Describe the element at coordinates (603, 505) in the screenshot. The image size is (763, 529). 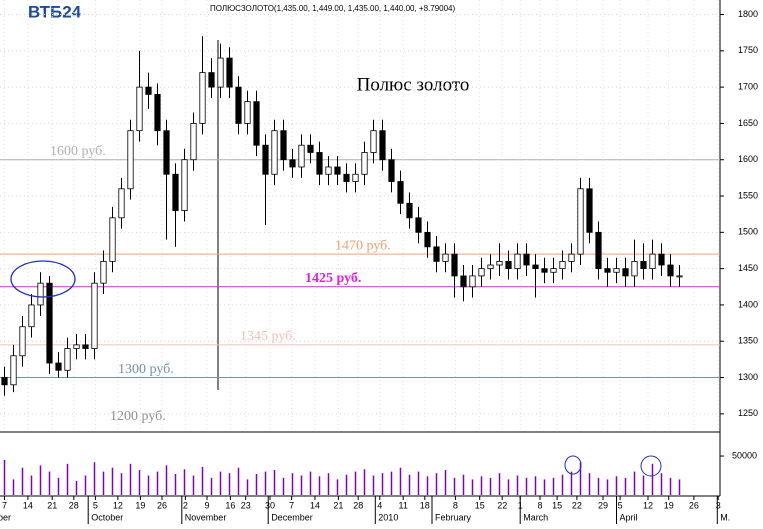
I see `x-tick-label: 29` at that location.